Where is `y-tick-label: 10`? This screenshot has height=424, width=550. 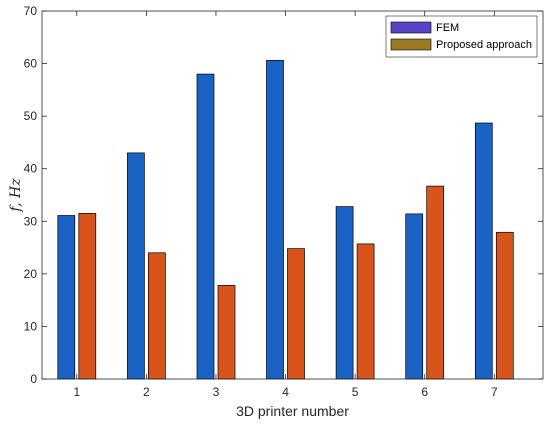
y-tick-label: 10 is located at coordinates (31, 326).